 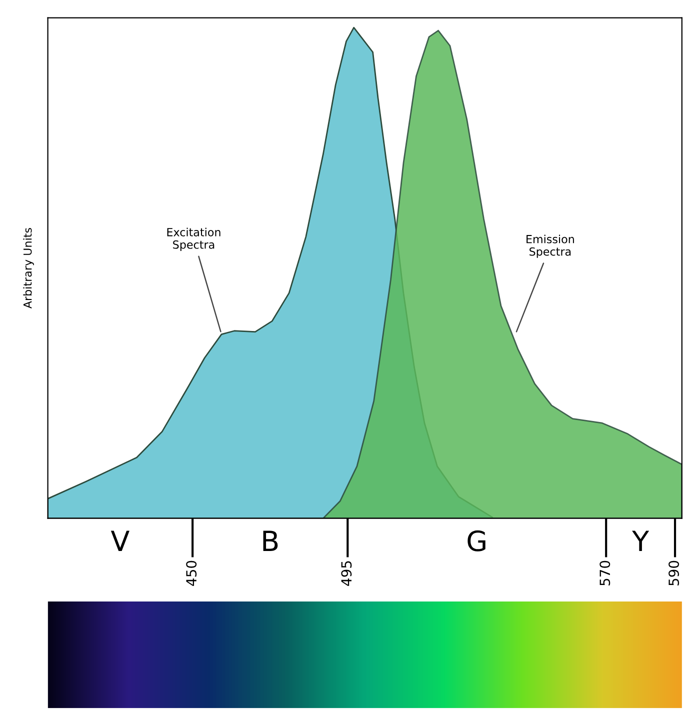 What do you see at coordinates (191, 573) in the screenshot?
I see `x-tick-label: 450` at bounding box center [191, 573].